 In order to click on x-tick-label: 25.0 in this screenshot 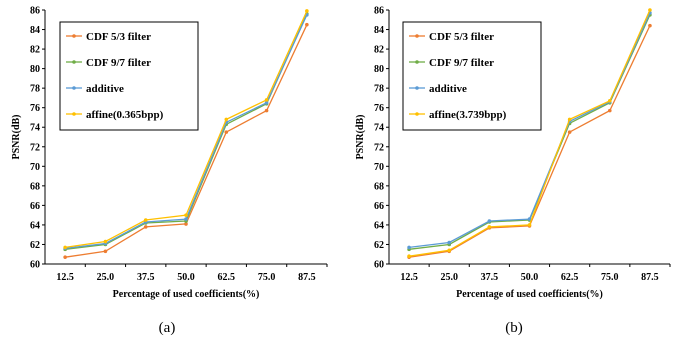, I will do `click(106, 277)`.